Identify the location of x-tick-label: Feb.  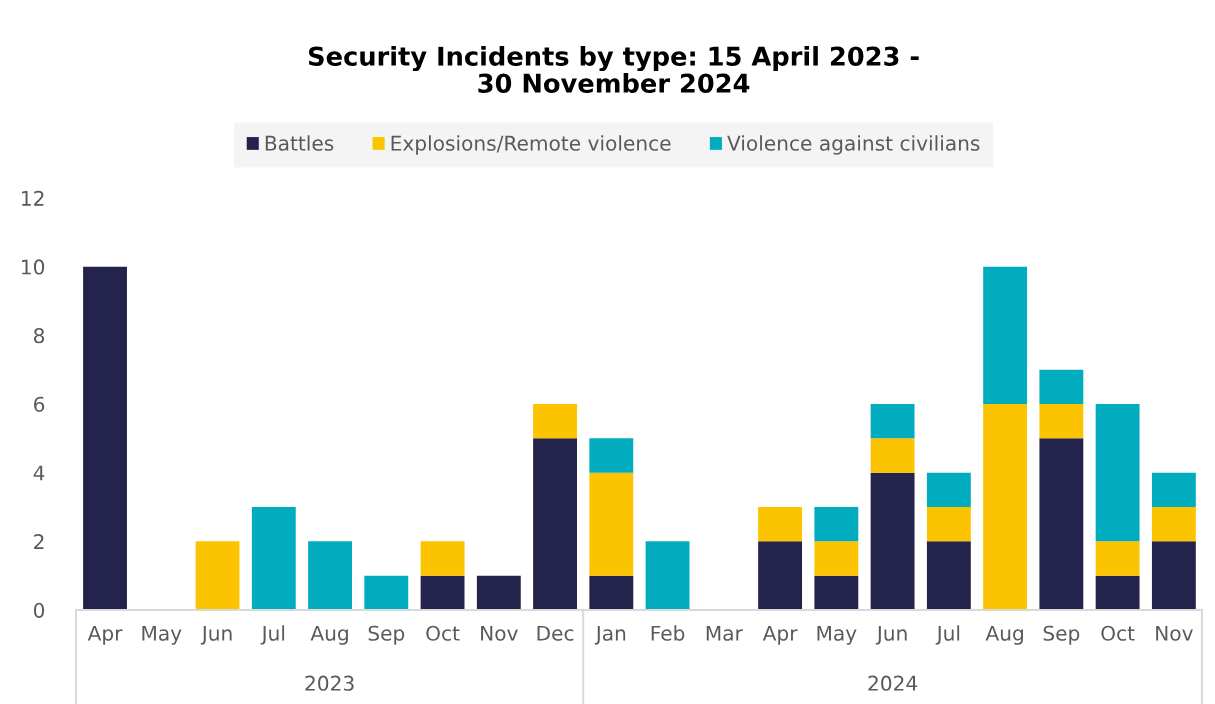
(668, 633).